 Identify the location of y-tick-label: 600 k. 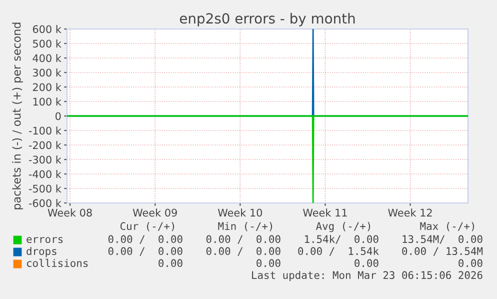
(47, 29).